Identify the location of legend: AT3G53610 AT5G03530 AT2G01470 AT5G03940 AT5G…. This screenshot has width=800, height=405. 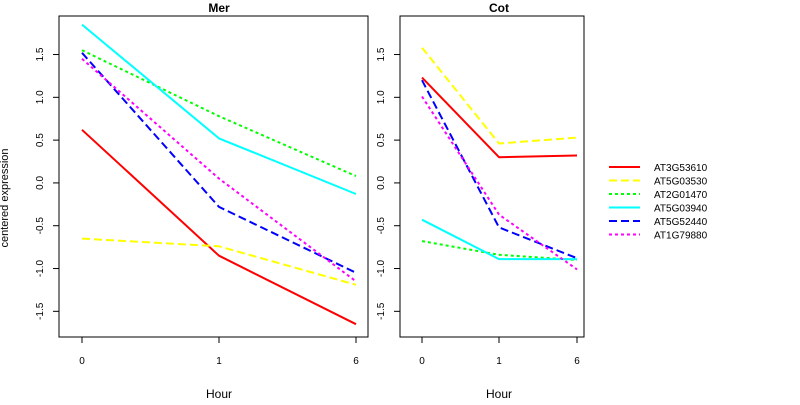
(658, 202).